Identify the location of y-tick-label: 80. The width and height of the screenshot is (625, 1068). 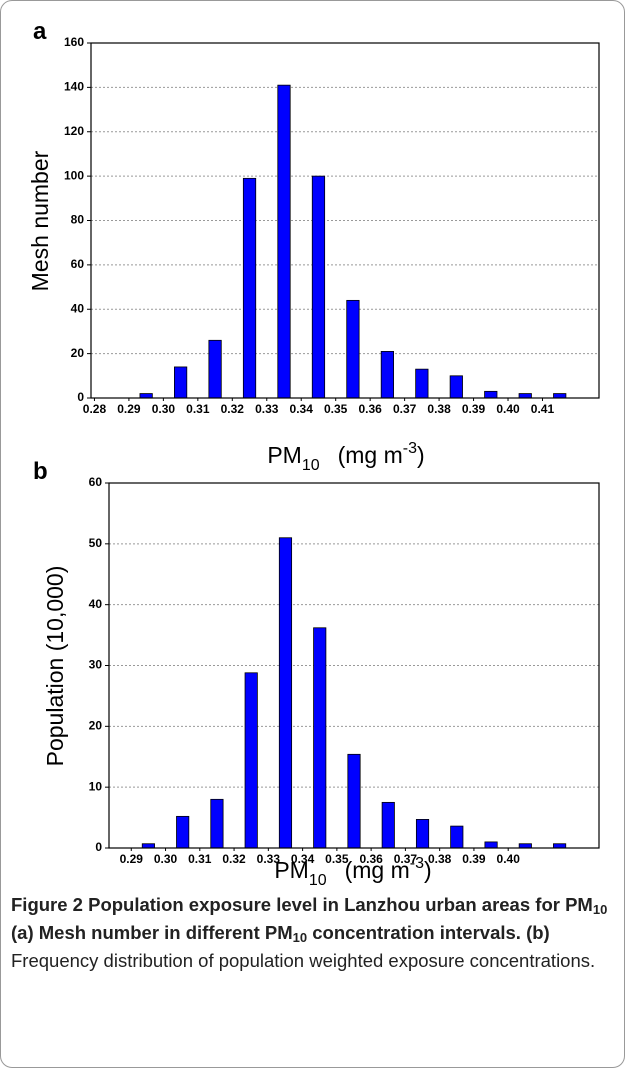
(78, 220).